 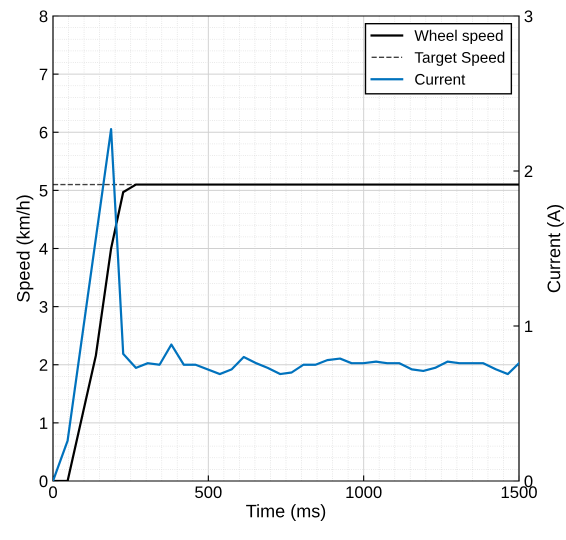 I want to click on y-tick-label: 1, so click(x=44, y=423).